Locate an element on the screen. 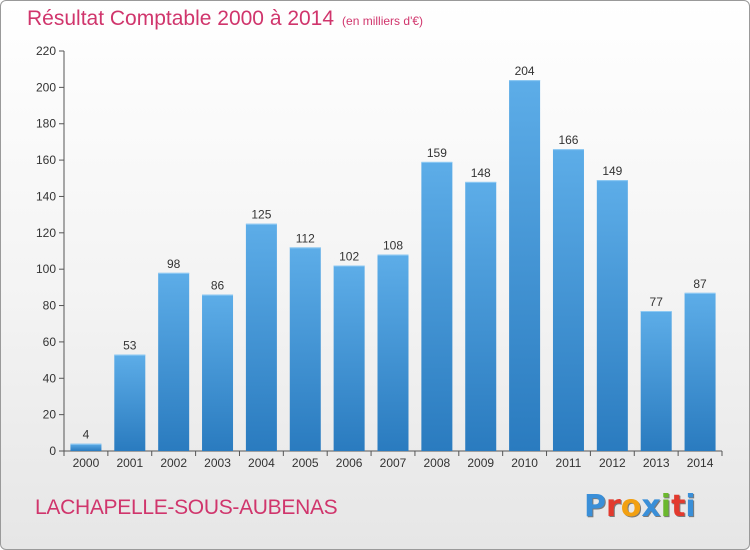 Image resolution: width=750 pixels, height=550 pixels. y-tick-label: 20 is located at coordinates (50, 415).